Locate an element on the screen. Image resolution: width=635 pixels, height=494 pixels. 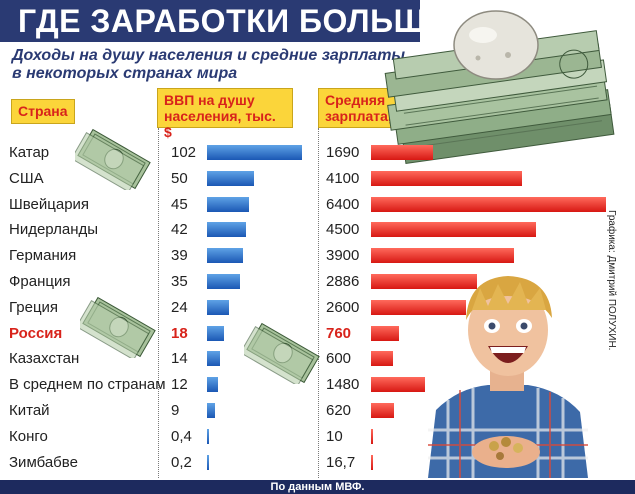
gdp-value-label: 35 is located at coordinates (179, 281).